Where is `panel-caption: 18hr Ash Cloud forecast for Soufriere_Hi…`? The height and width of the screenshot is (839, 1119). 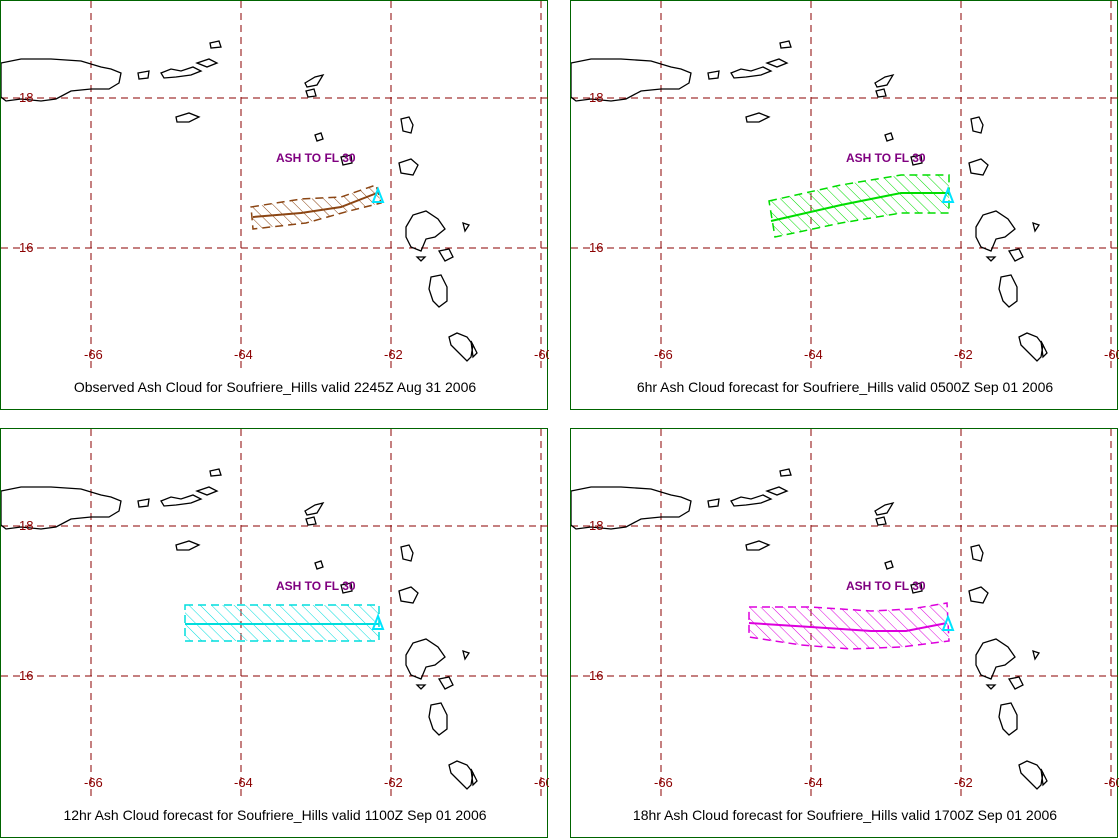 panel-caption: 18hr Ash Cloud forecast for Soufriere_Hi… is located at coordinates (845, 815).